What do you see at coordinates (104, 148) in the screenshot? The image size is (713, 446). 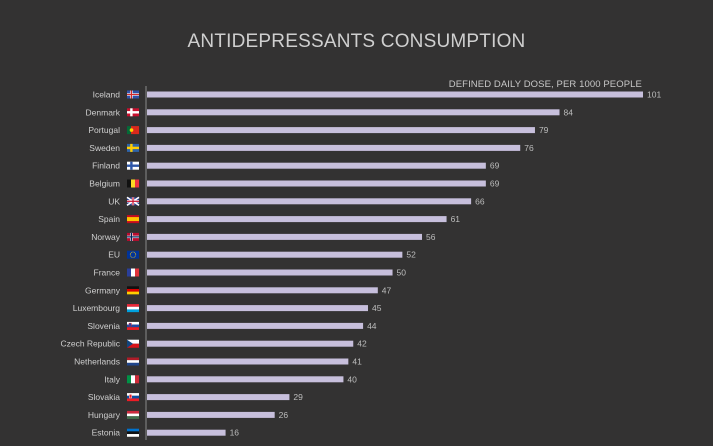 I see `category-label-sweden: Sweden` at bounding box center [104, 148].